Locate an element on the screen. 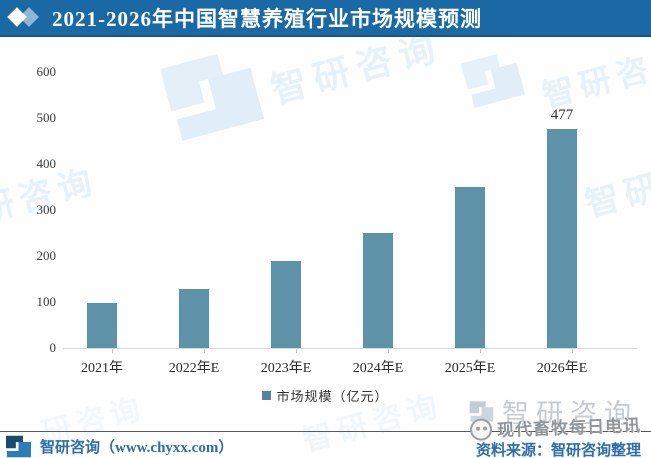 The height and width of the screenshot is (458, 651). y-tick-0: 0 is located at coordinates (53, 347).